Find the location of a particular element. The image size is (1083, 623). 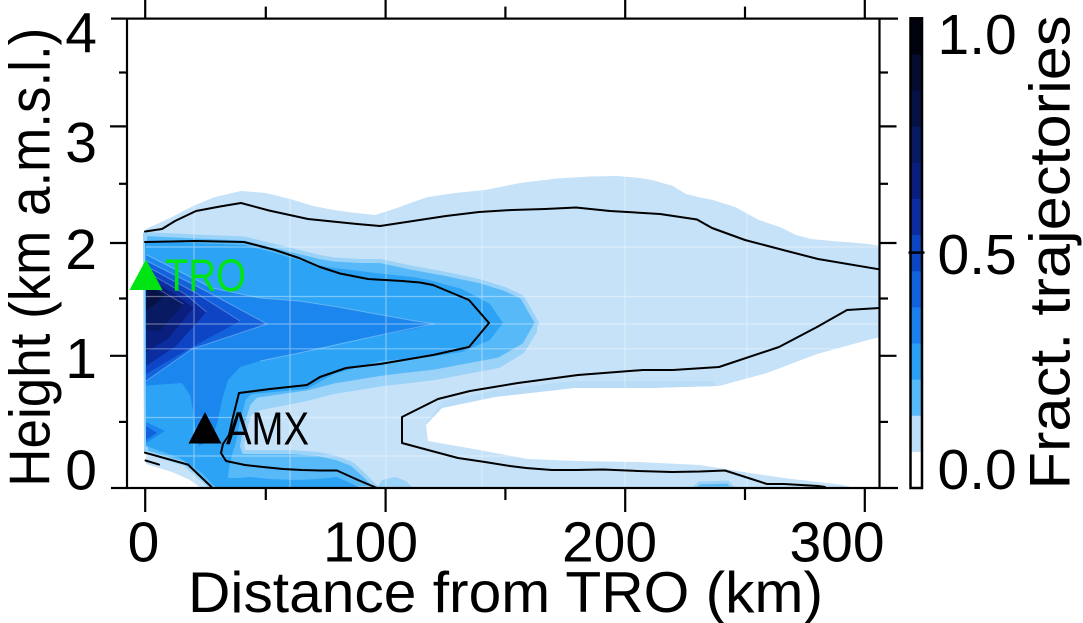

svg-text: 1.0 is located at coordinates (977, 35).